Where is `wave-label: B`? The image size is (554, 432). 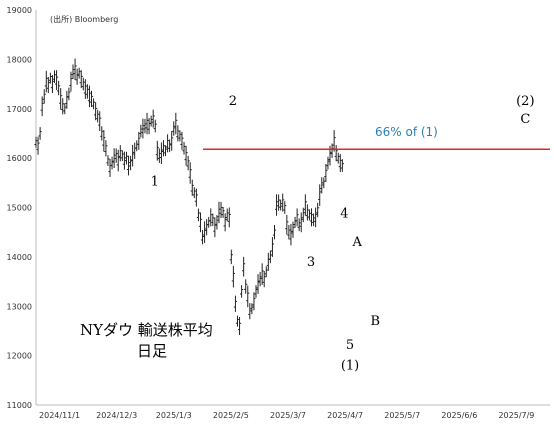 wave-label: B is located at coordinates (375, 321).